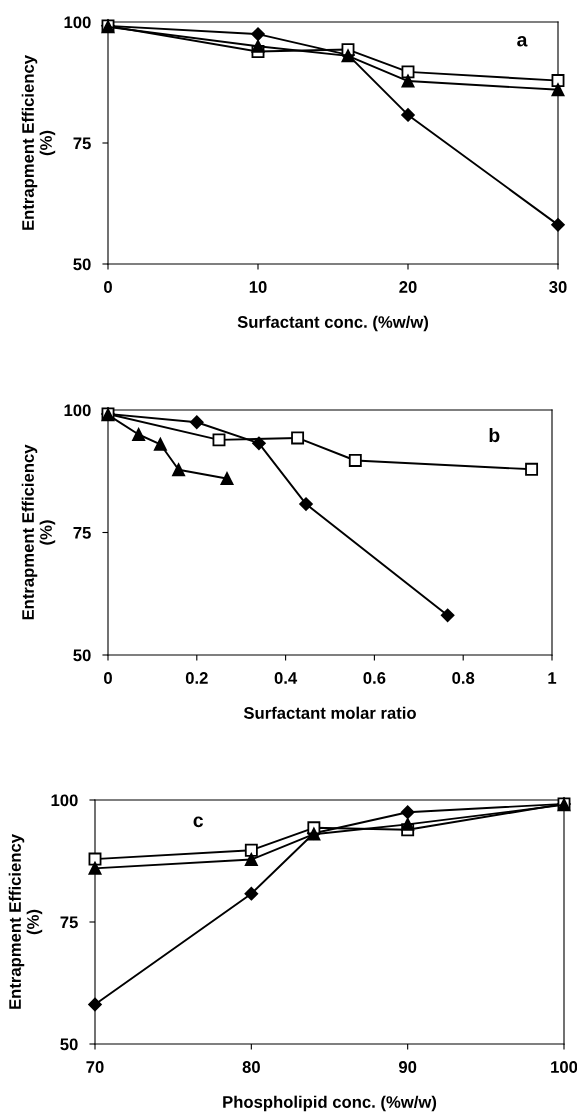 This screenshot has width=577, height=1118. What do you see at coordinates (198, 822) in the screenshot?
I see `annotation: c` at bounding box center [198, 822].